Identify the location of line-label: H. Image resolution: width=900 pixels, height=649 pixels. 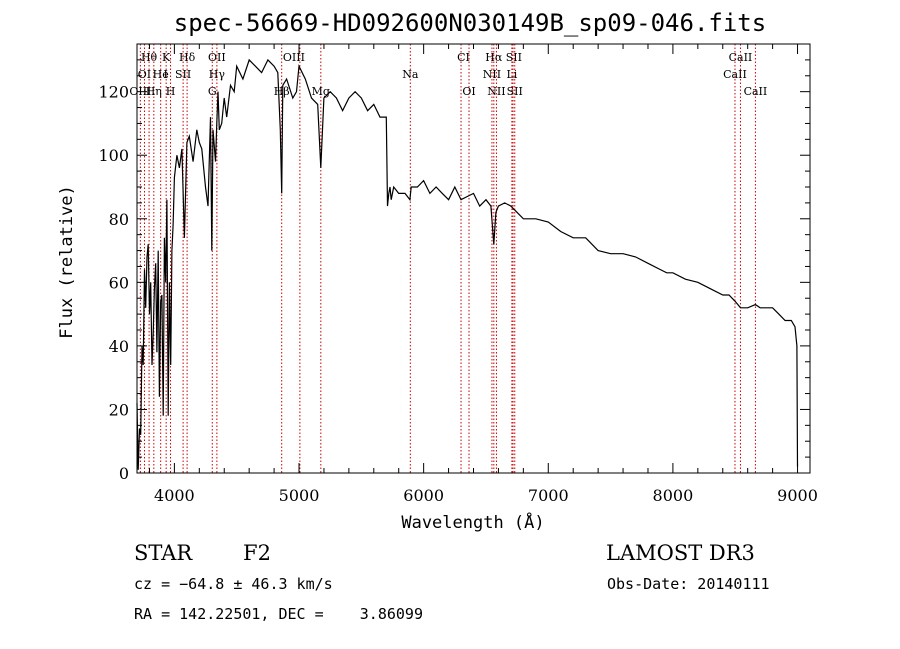
(171, 91).